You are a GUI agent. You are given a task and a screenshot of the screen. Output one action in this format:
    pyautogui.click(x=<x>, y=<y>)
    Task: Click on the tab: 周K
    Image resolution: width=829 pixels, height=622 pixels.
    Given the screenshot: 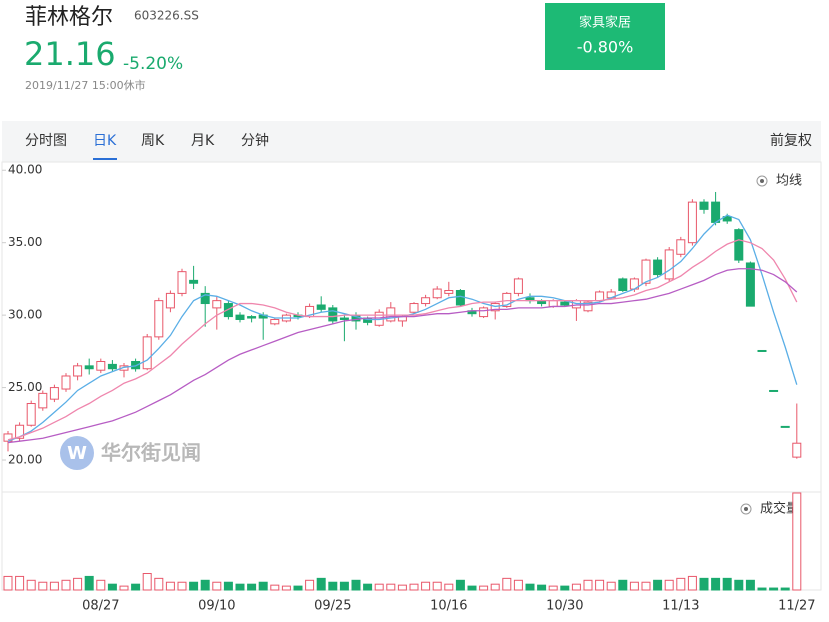 What is the action you would take?
    pyautogui.click(x=153, y=141)
    